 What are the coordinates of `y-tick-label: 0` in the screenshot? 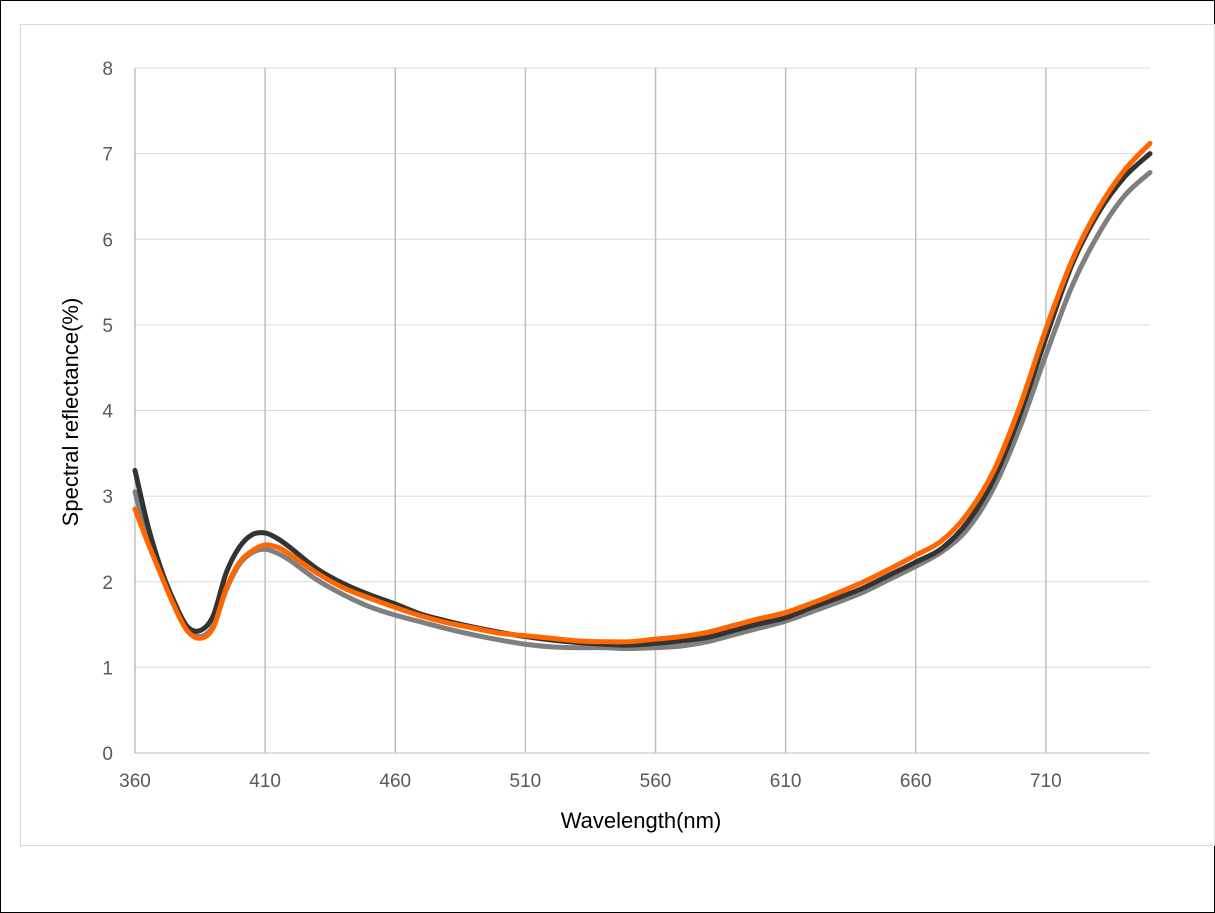 It's located at (107, 754).